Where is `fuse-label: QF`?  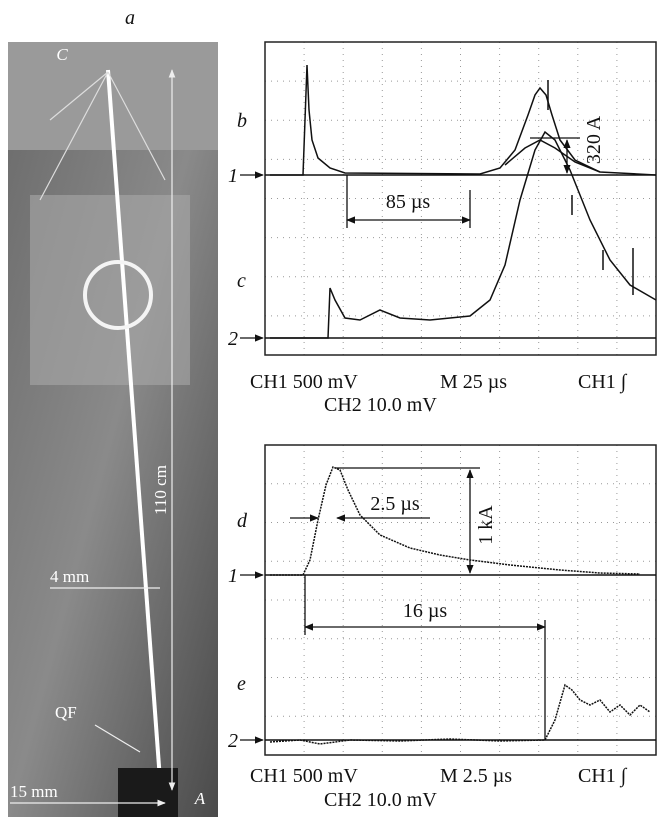 fuse-label: QF is located at coordinates (66, 712).